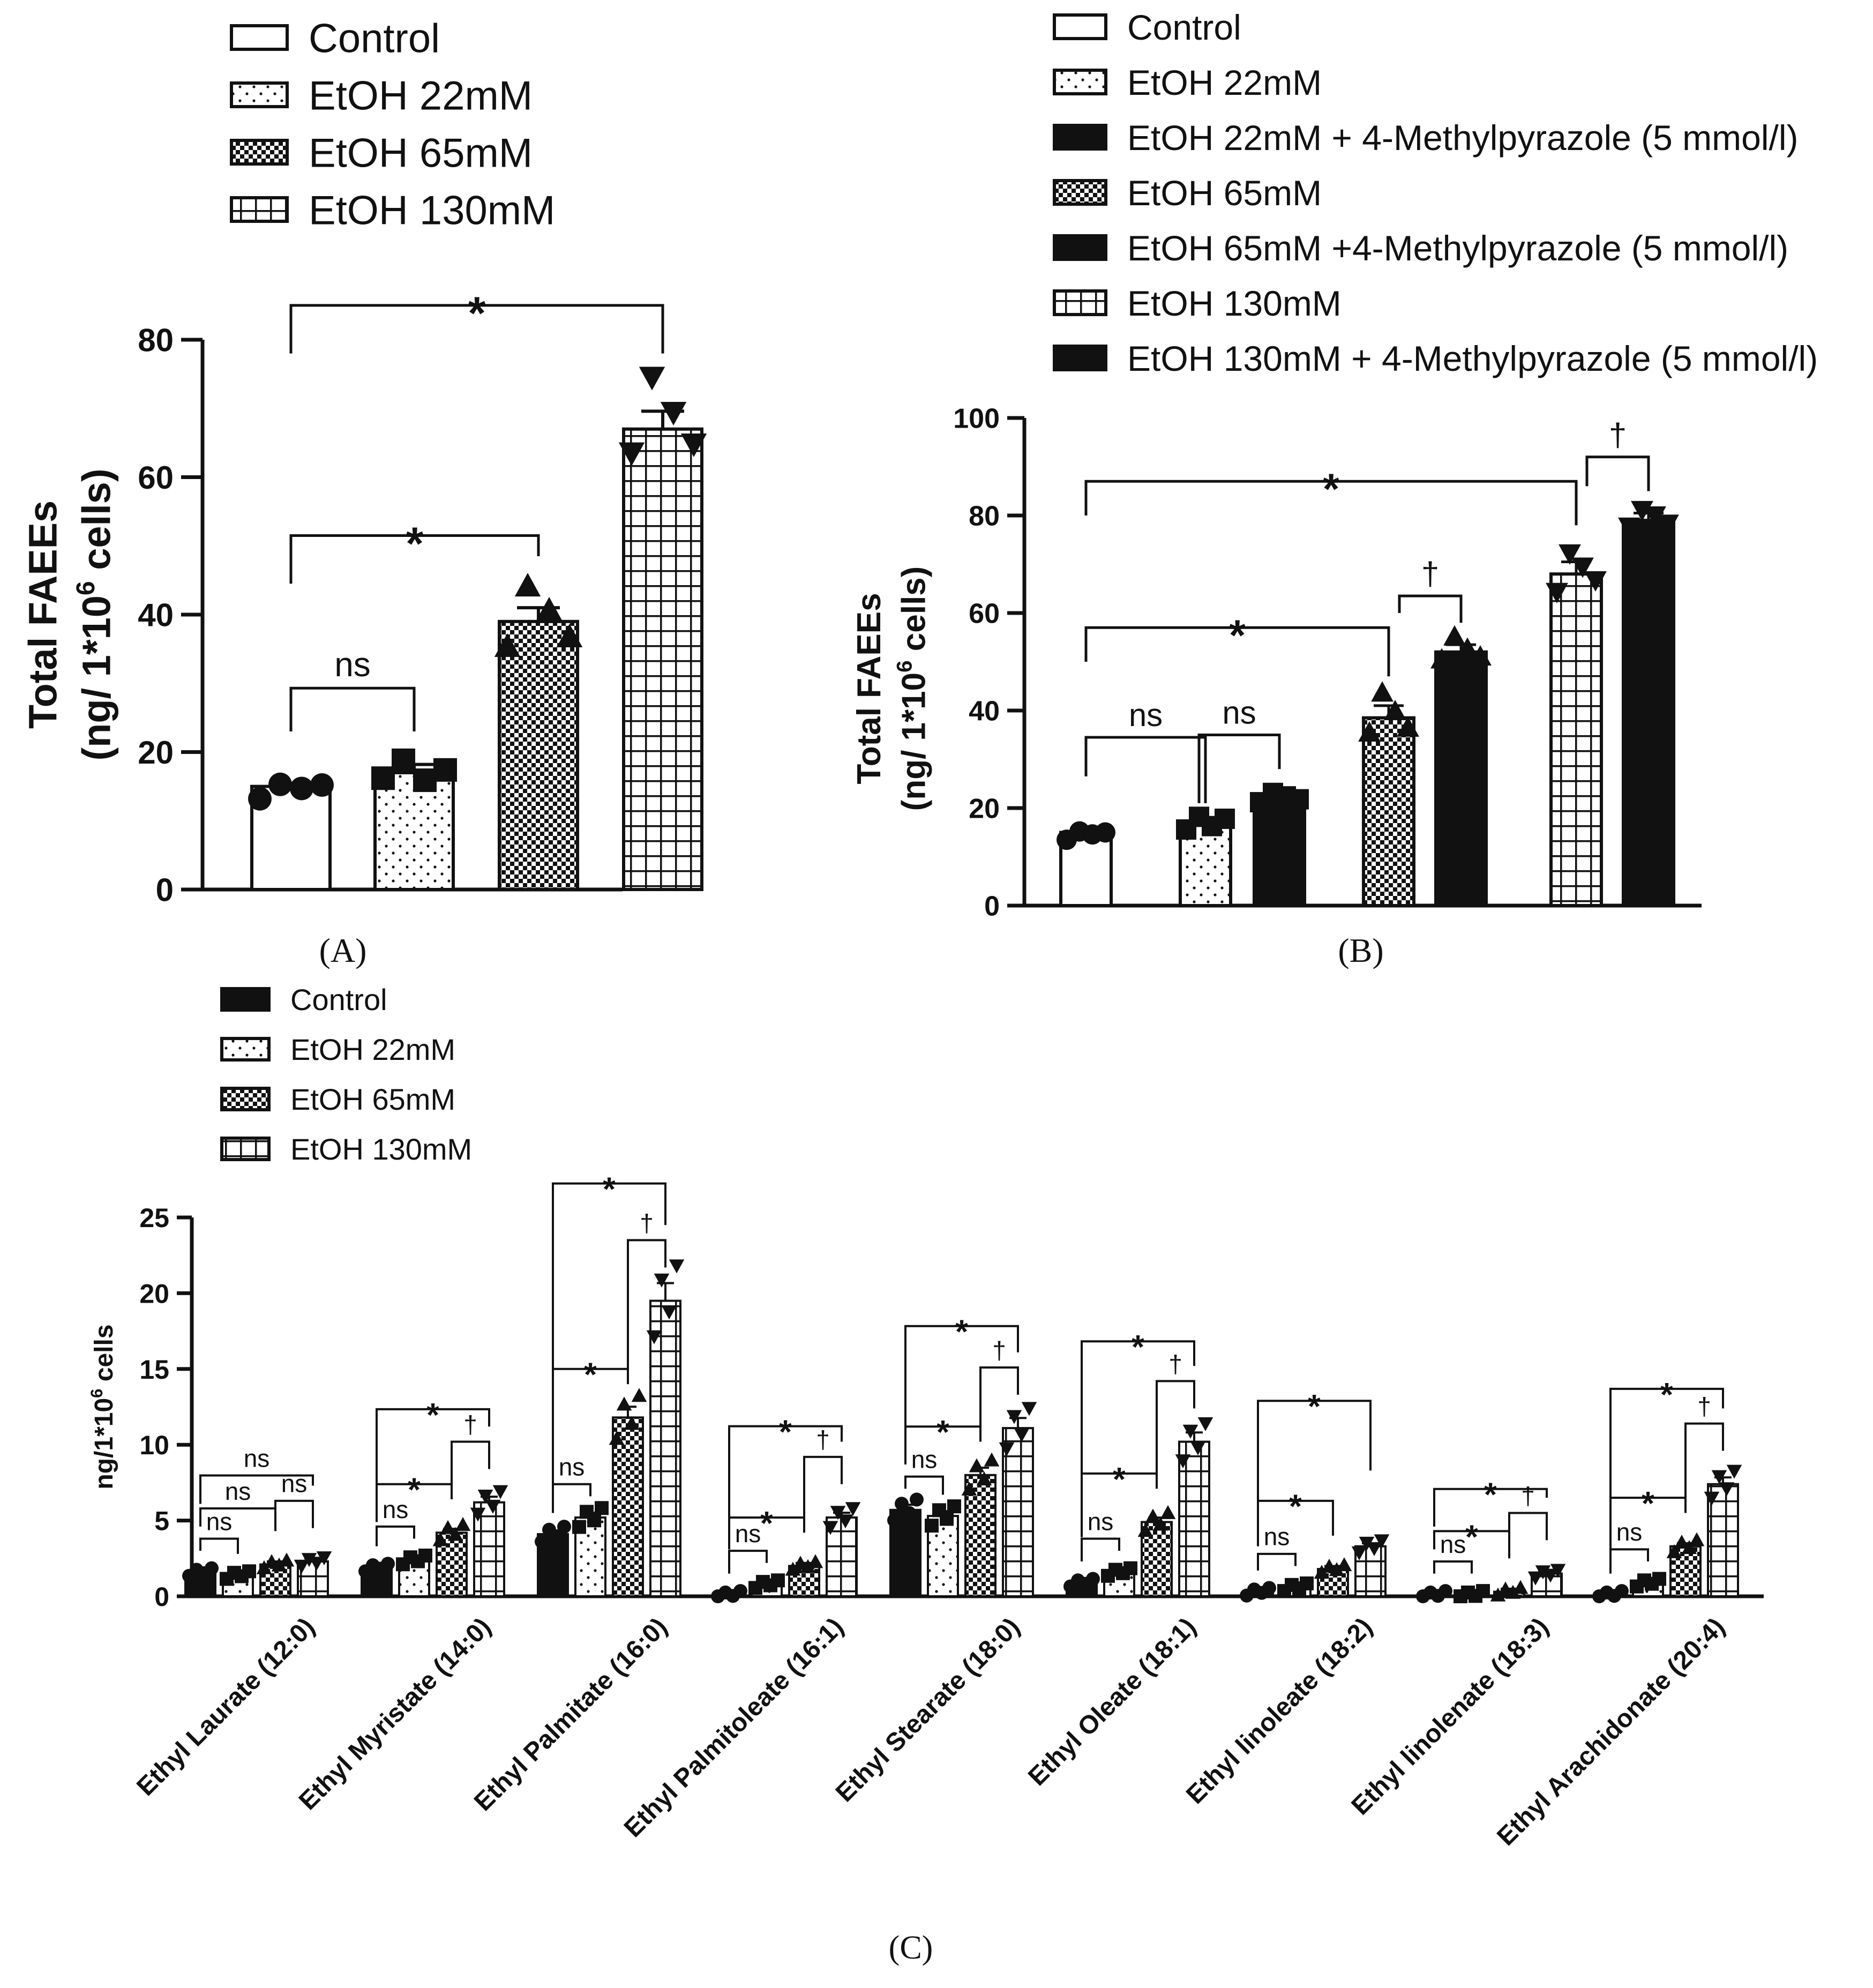 This screenshot has height=1988, width=1873. I want to click on panel-c-annot-8-2-bracket, so click(1471, 1544).